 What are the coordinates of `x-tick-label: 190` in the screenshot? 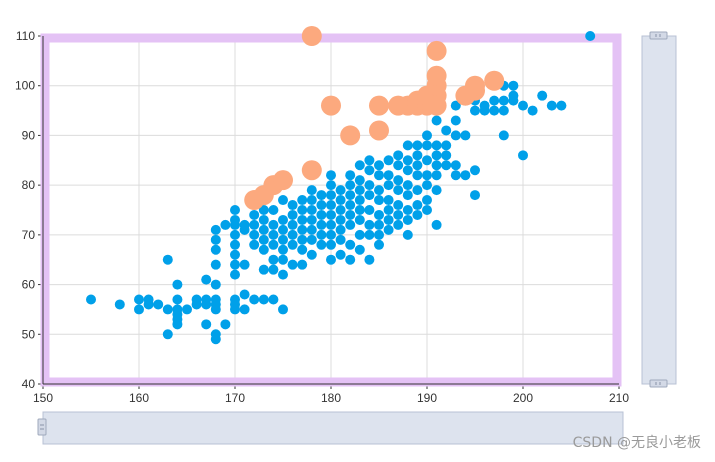 It's located at (427, 398).